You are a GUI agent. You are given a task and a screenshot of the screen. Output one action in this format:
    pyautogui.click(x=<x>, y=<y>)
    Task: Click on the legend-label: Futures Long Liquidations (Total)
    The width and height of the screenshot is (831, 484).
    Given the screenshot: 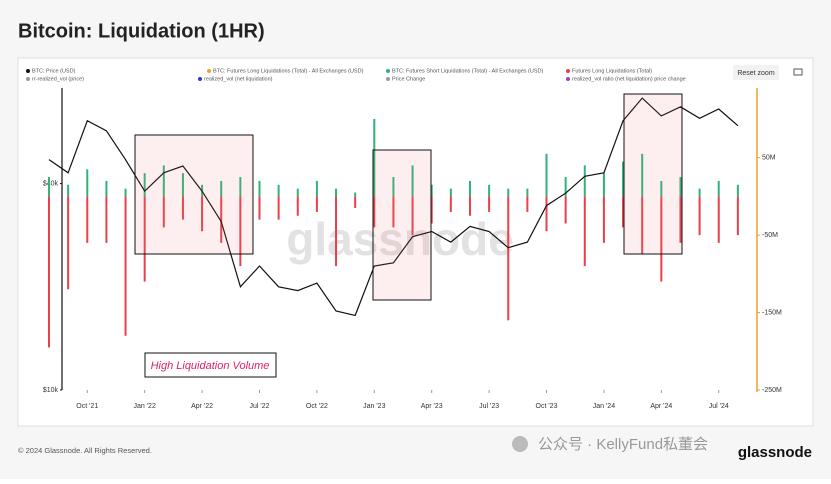 What is the action you would take?
    pyautogui.click(x=612, y=71)
    